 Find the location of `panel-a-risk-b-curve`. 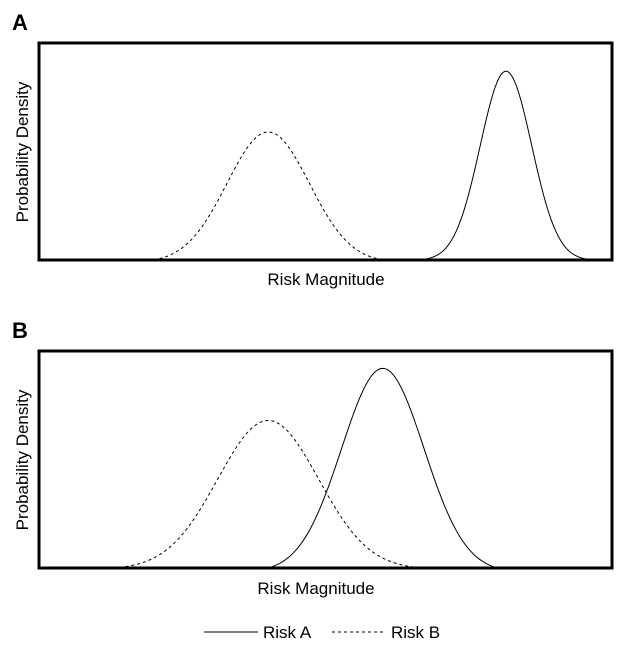

panel-a-risk-b-curve is located at coordinates (274, 196).